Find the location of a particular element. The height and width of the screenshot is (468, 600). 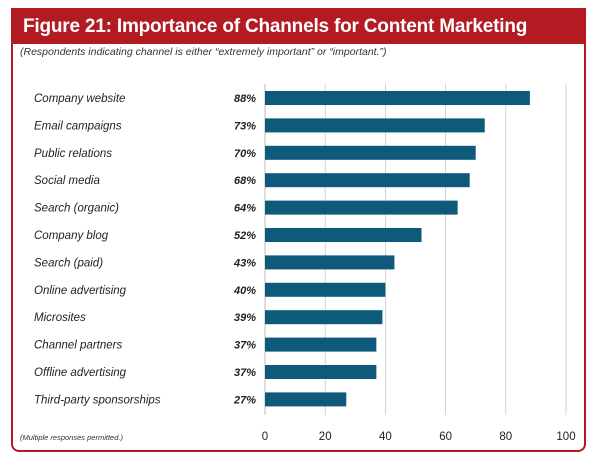

x-tick-label: 20 is located at coordinates (325, 437).